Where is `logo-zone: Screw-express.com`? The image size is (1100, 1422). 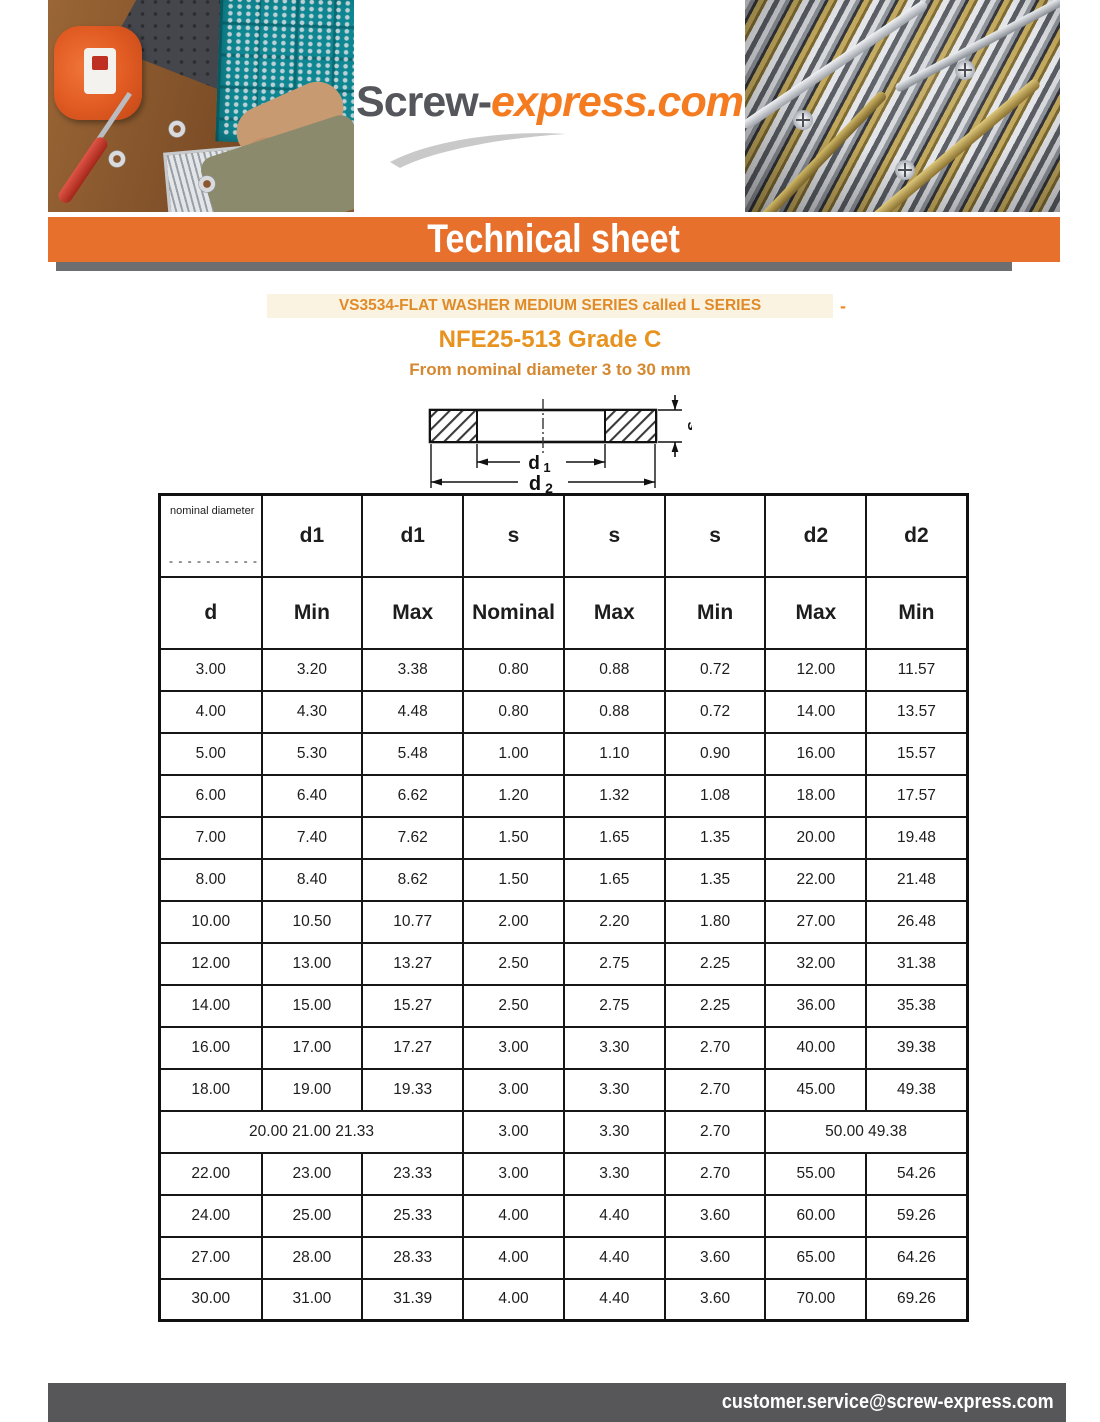 logo-zone: Screw-express.com is located at coordinates (549, 106).